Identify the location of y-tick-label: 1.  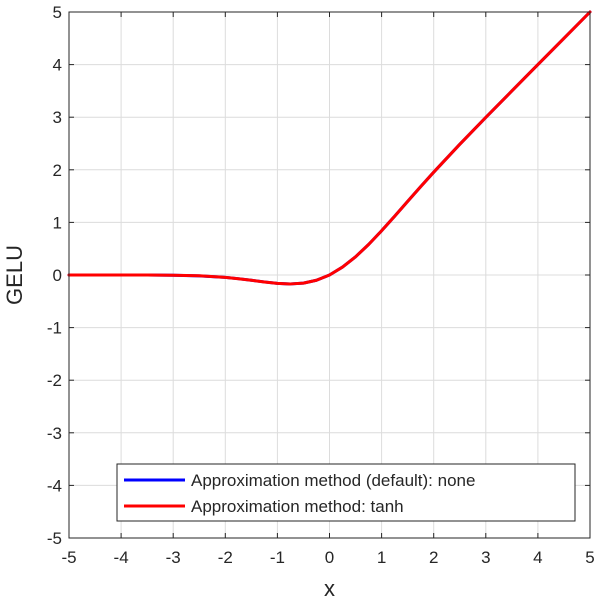
(57, 222).